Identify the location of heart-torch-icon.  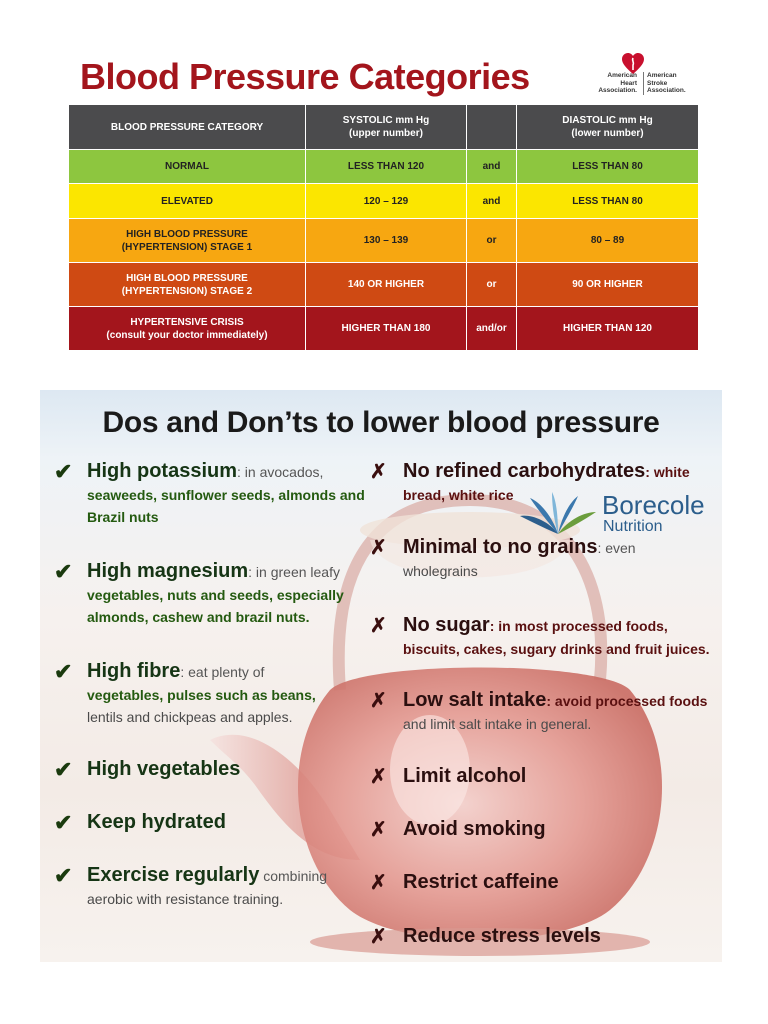
(633, 63).